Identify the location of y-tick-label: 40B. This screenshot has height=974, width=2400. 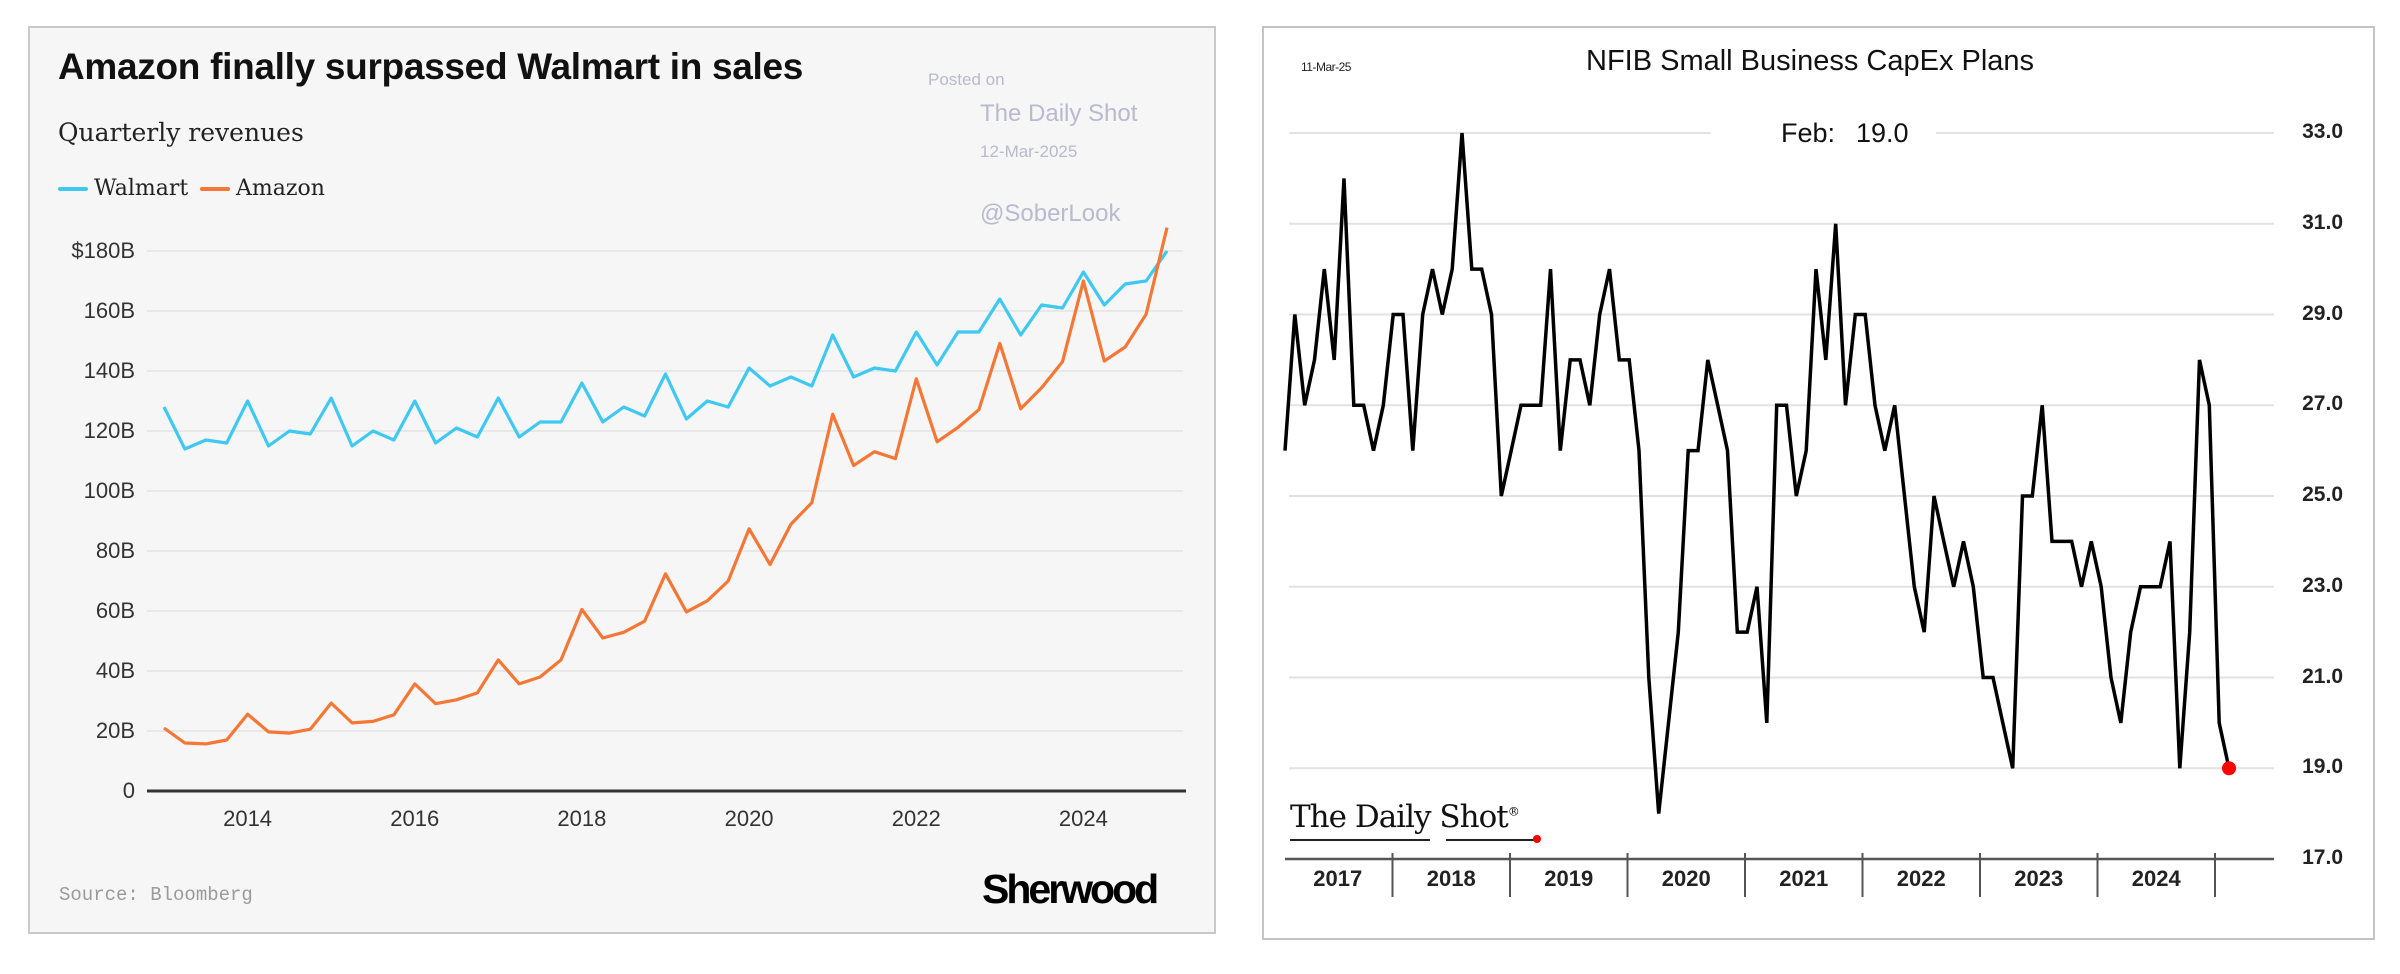
(115, 670).